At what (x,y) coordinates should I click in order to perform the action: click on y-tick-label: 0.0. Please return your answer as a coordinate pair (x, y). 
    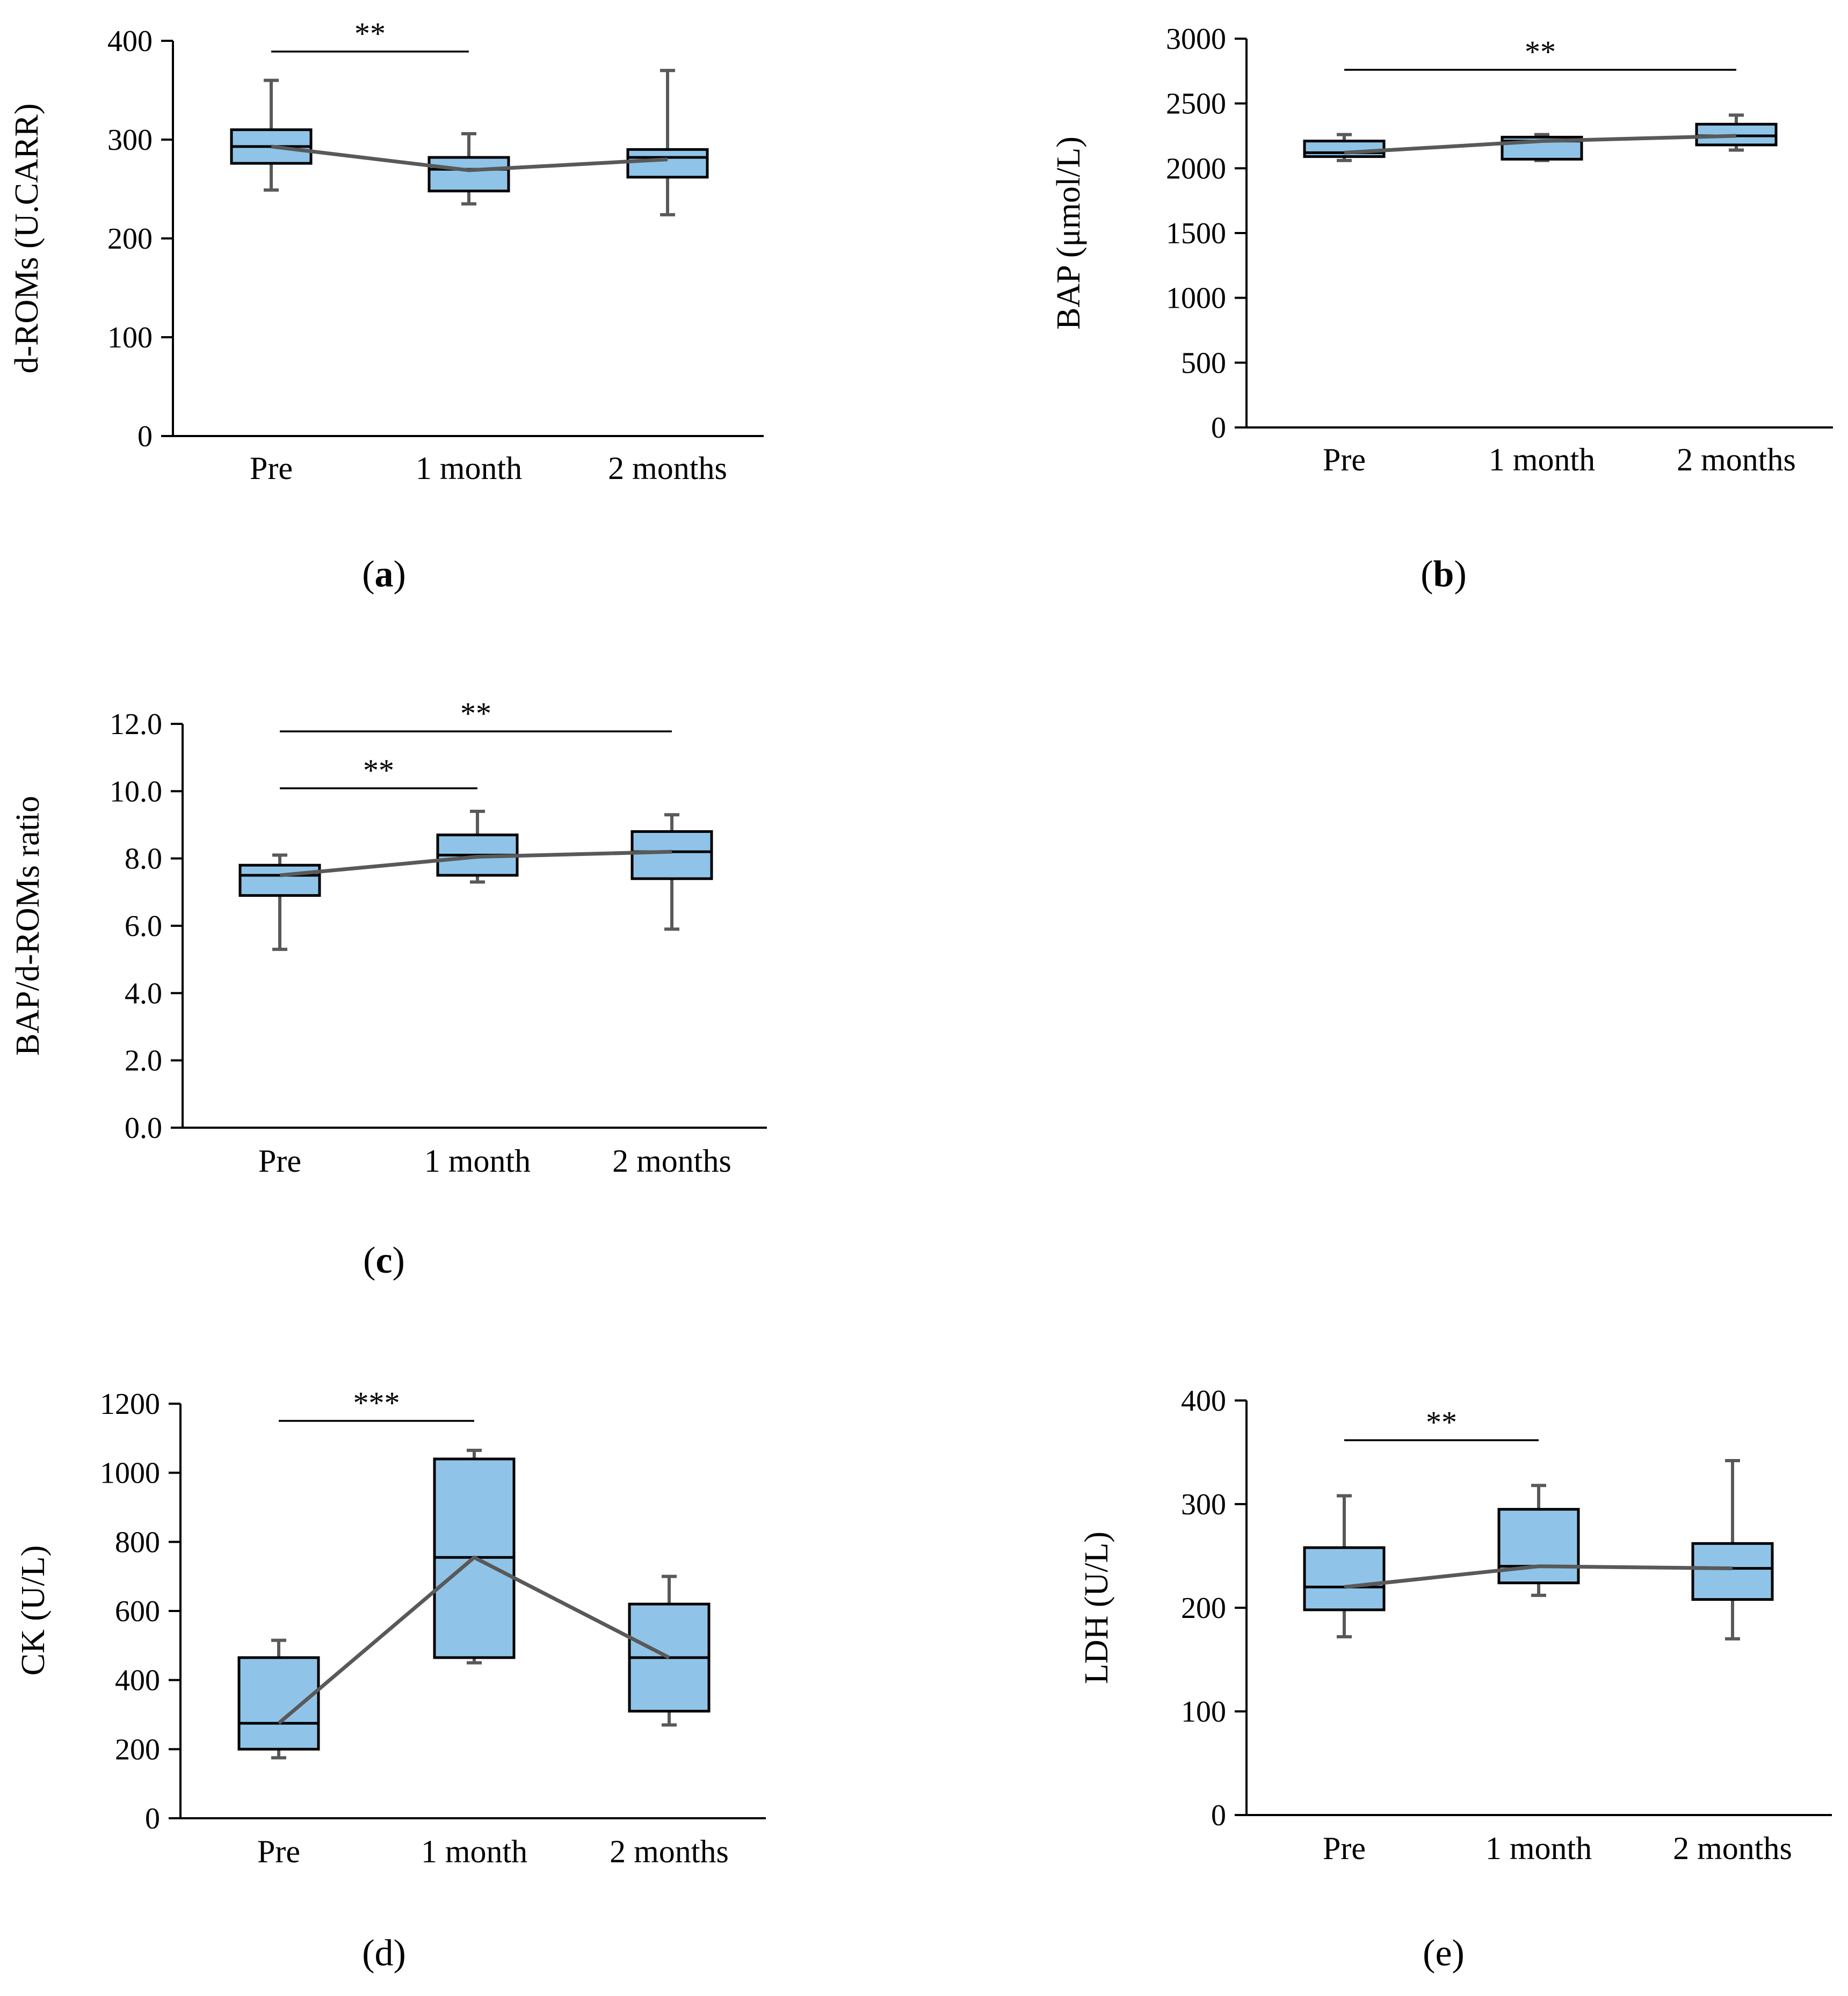
    Looking at the image, I should click on (143, 1128).